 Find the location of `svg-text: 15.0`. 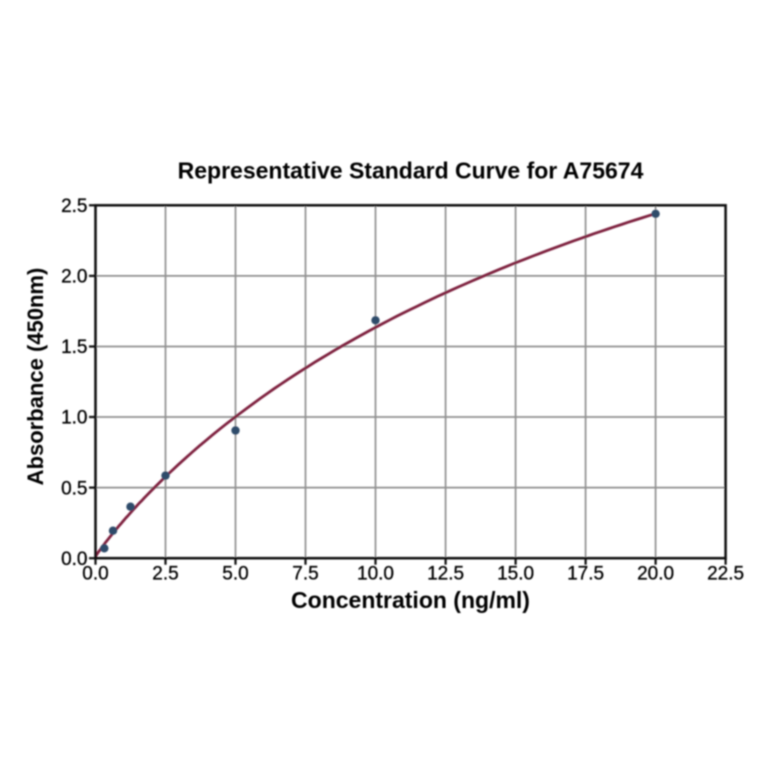

svg-text: 15.0 is located at coordinates (515, 573).